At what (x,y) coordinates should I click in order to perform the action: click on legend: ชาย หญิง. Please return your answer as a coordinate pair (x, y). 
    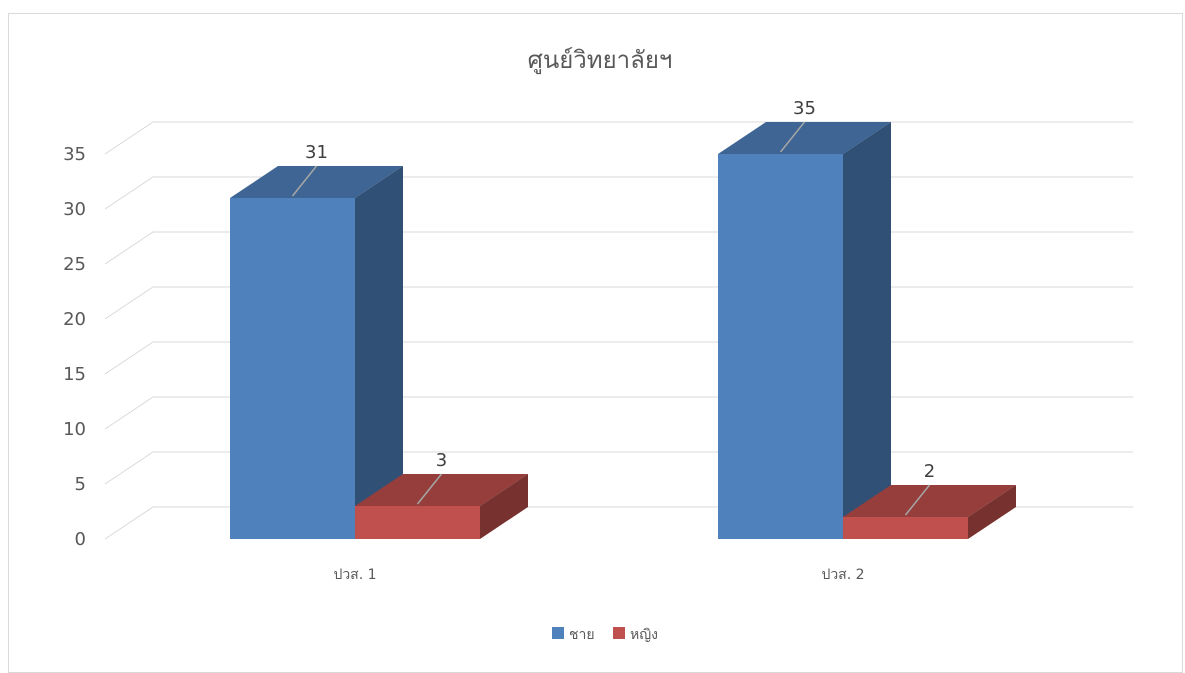
    Looking at the image, I should click on (605, 635).